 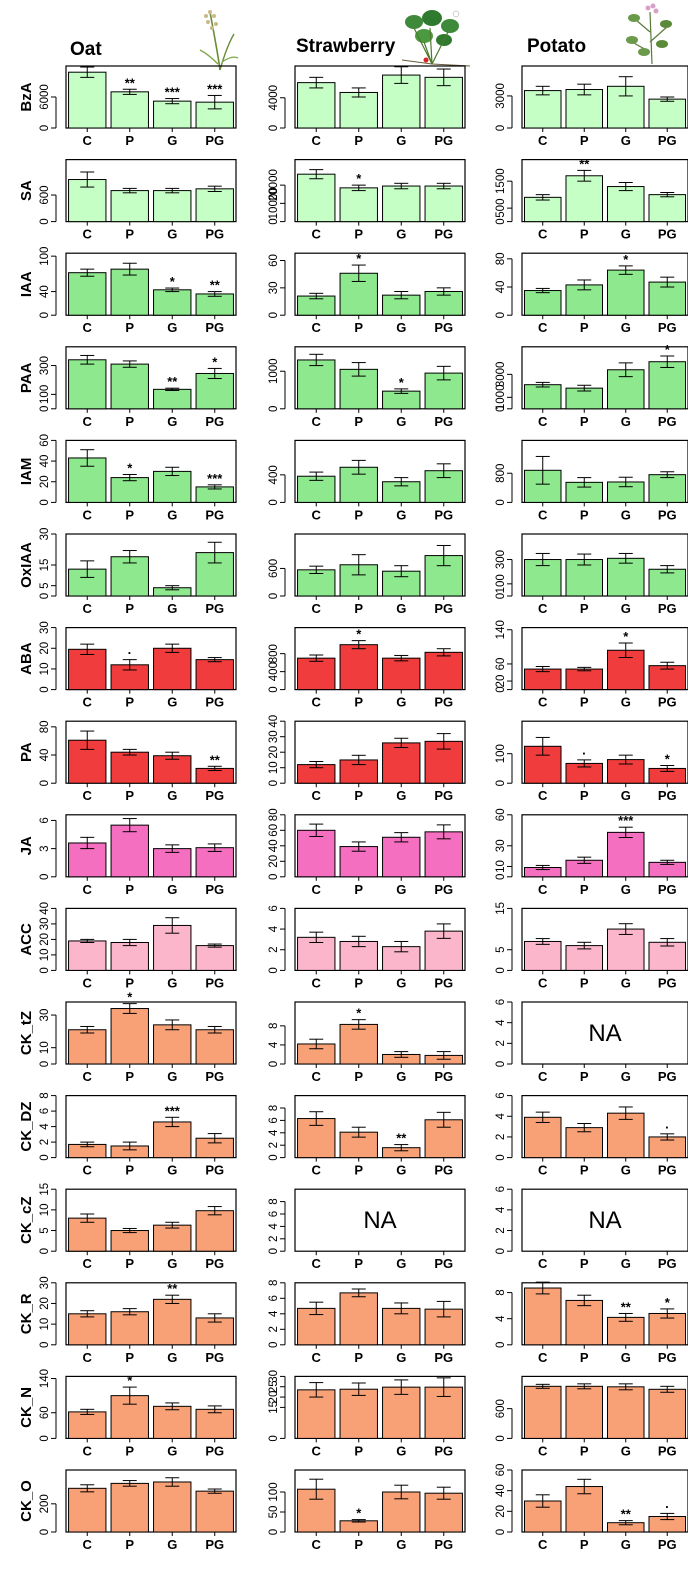 I want to click on not-available-label: NA, so click(x=604, y=1220).